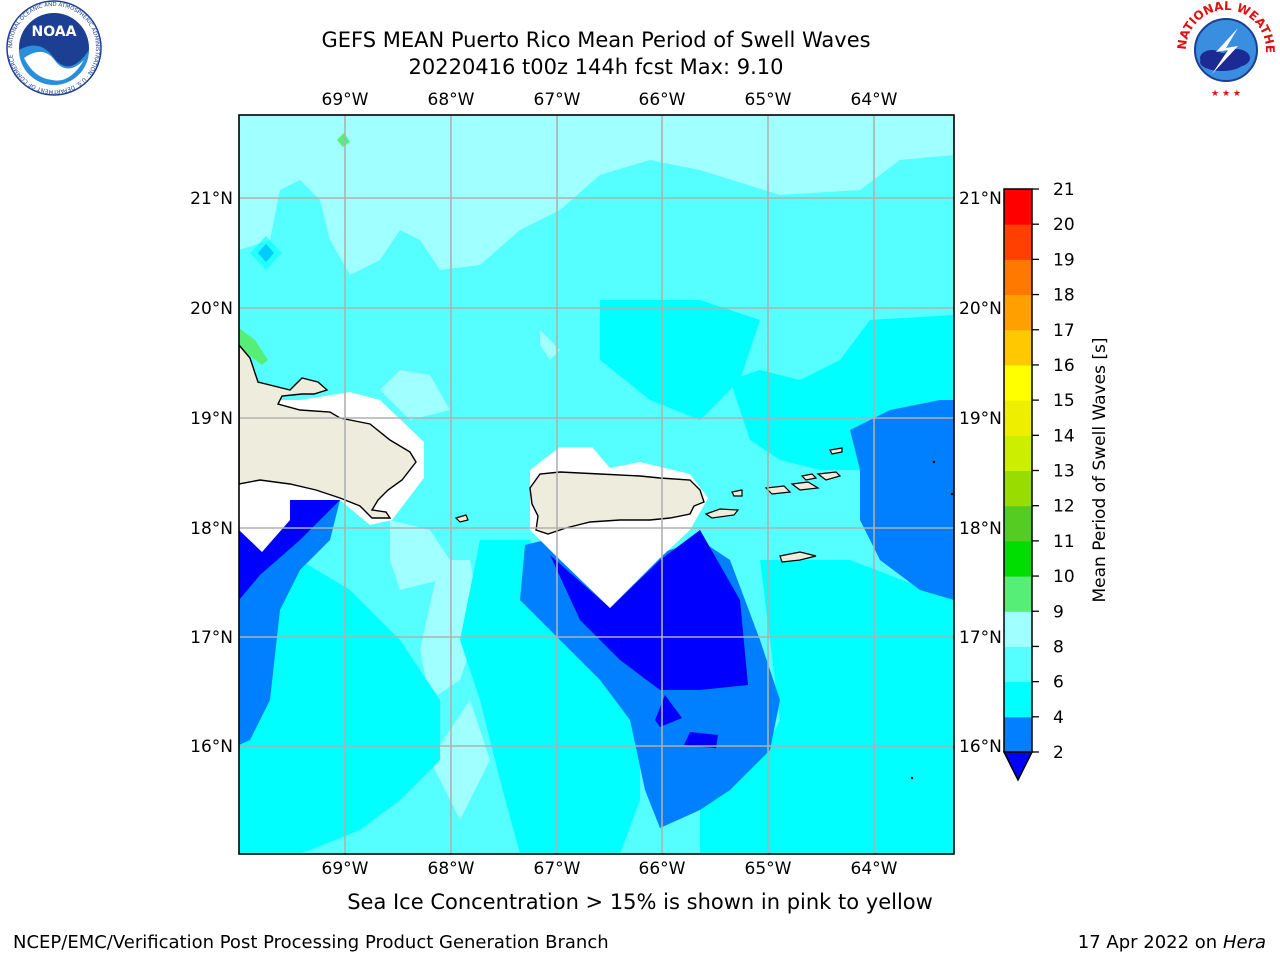  What do you see at coordinates (1064, 366) in the screenshot?
I see `colorbar-tick-label: 16` at bounding box center [1064, 366].